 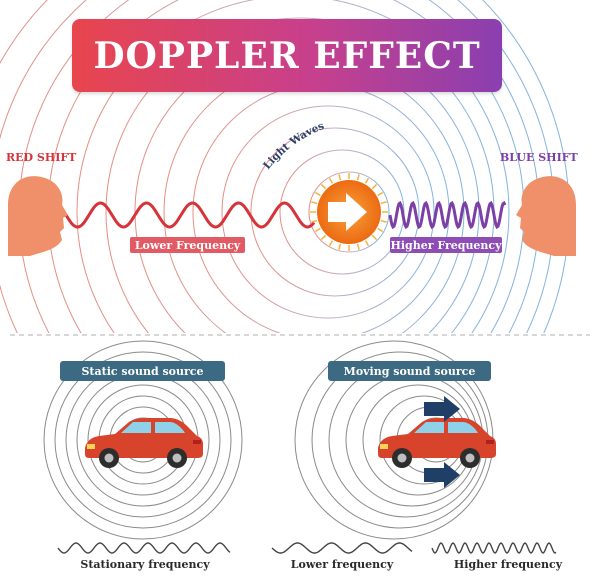 I want to click on static-car-icon, so click(x=144, y=443).